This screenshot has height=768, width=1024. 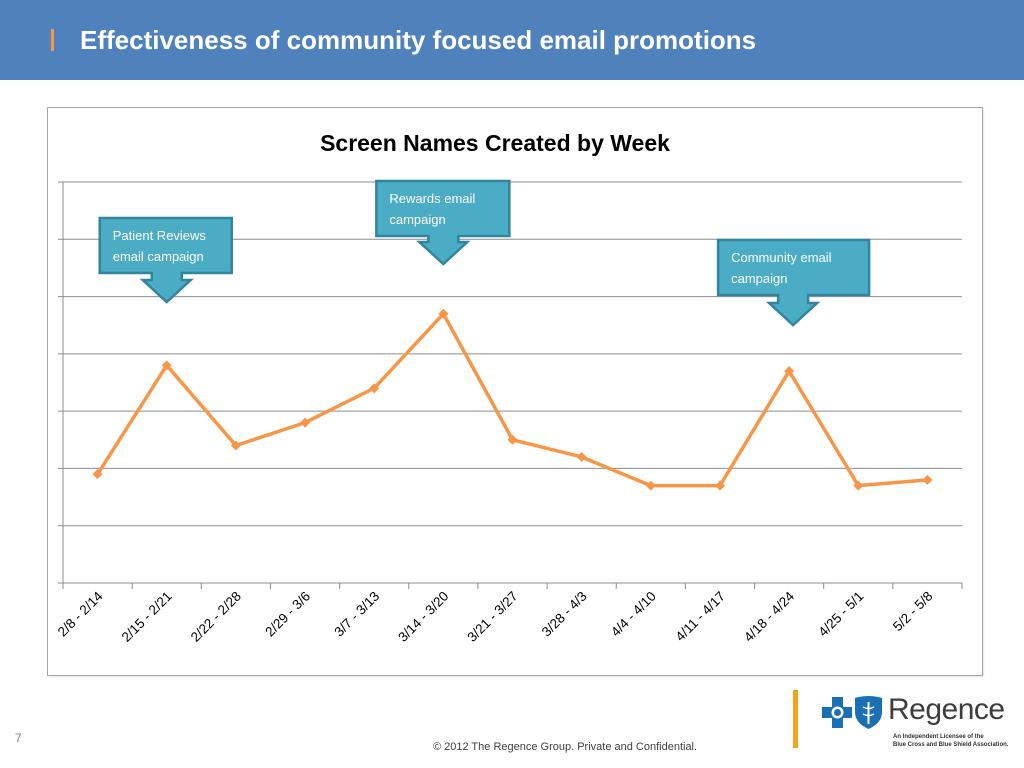 I want to click on x-tick-label: 5/2 - 5/8, so click(x=913, y=612).